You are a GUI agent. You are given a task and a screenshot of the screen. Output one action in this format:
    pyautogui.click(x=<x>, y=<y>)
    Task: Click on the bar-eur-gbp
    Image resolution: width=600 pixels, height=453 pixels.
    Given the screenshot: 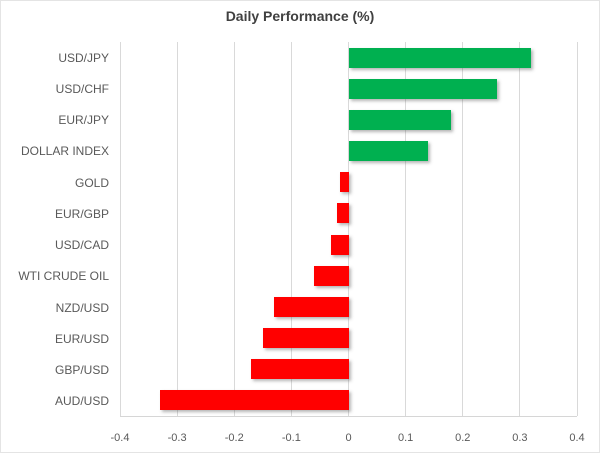 What is the action you would take?
    pyautogui.click(x=343, y=213)
    